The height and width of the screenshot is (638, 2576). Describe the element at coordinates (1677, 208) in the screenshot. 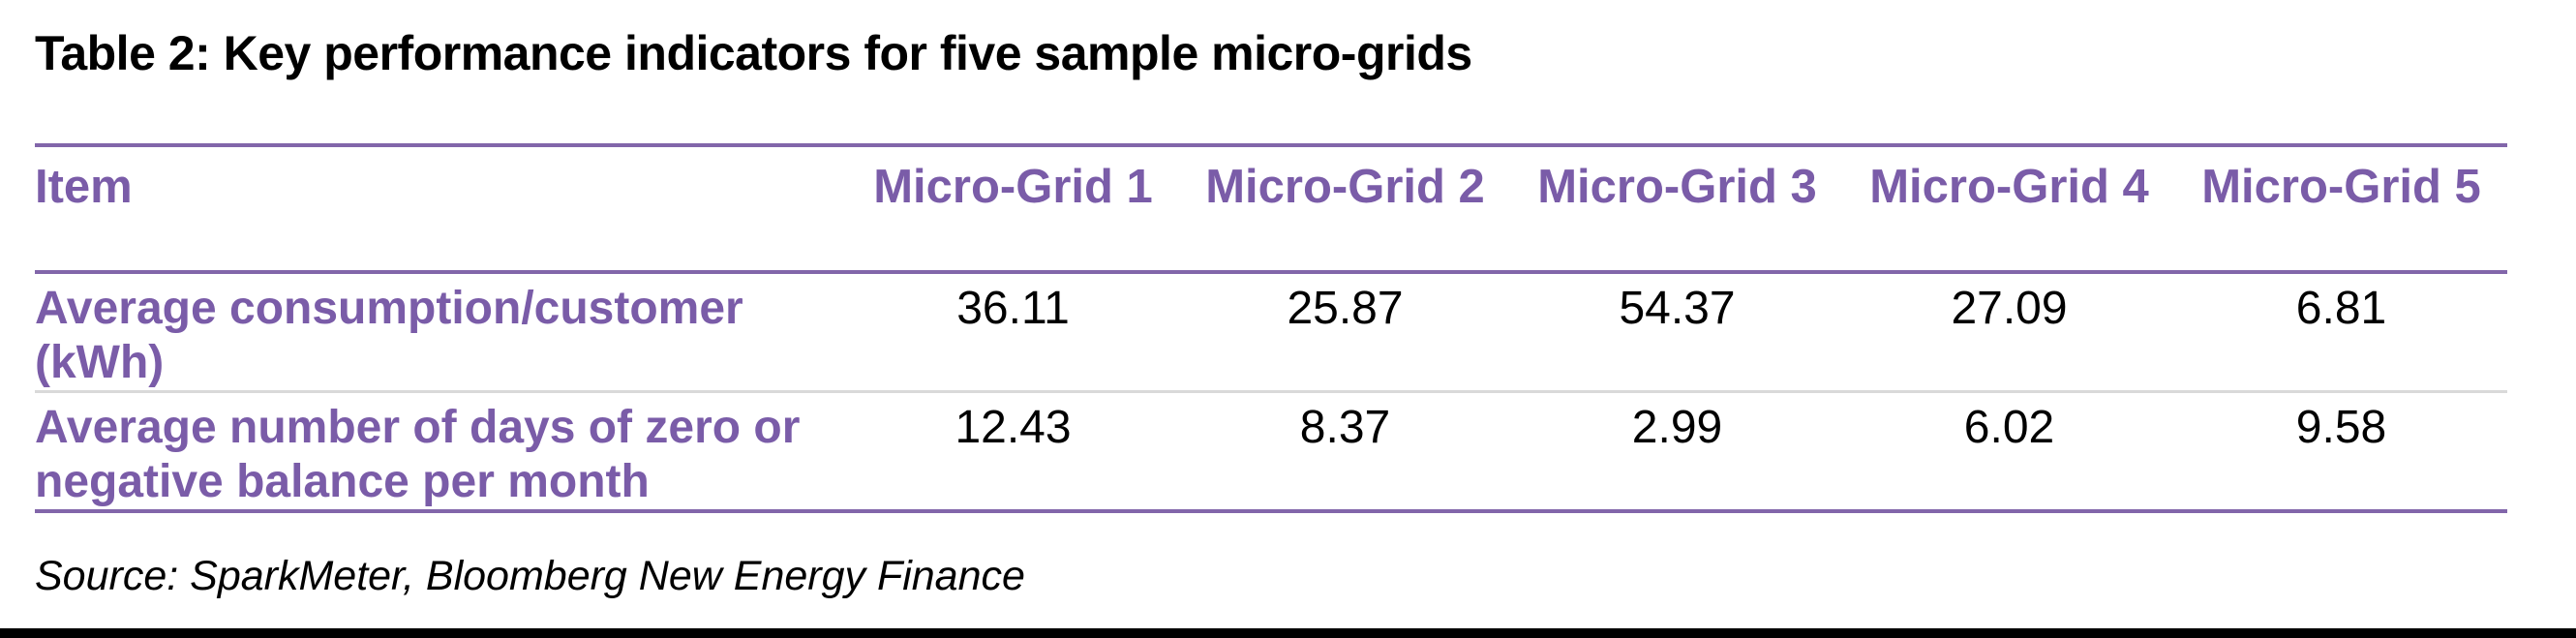

I see `header-cell-microgrid-3: Micro-Grid 3` at that location.